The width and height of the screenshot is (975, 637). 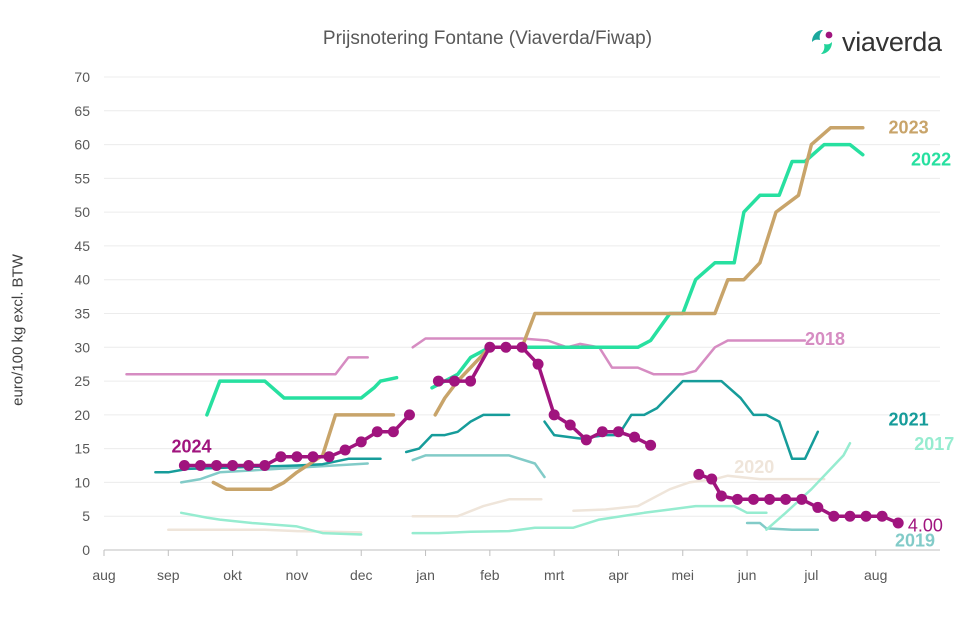 I want to click on y-tick-label: 45, so click(x=82, y=246).